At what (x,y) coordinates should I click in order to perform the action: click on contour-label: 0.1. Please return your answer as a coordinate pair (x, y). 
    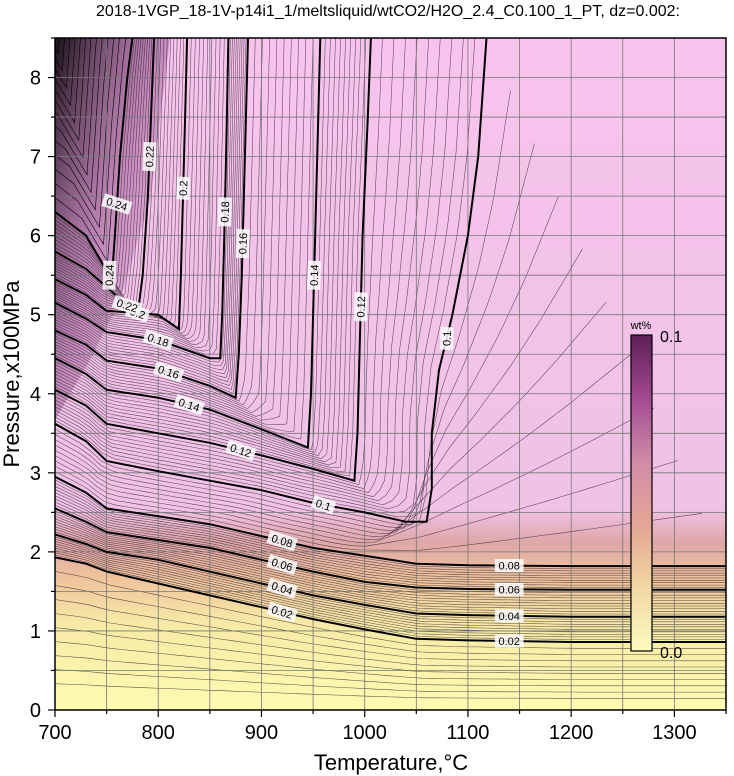
    Looking at the image, I should click on (446, 338).